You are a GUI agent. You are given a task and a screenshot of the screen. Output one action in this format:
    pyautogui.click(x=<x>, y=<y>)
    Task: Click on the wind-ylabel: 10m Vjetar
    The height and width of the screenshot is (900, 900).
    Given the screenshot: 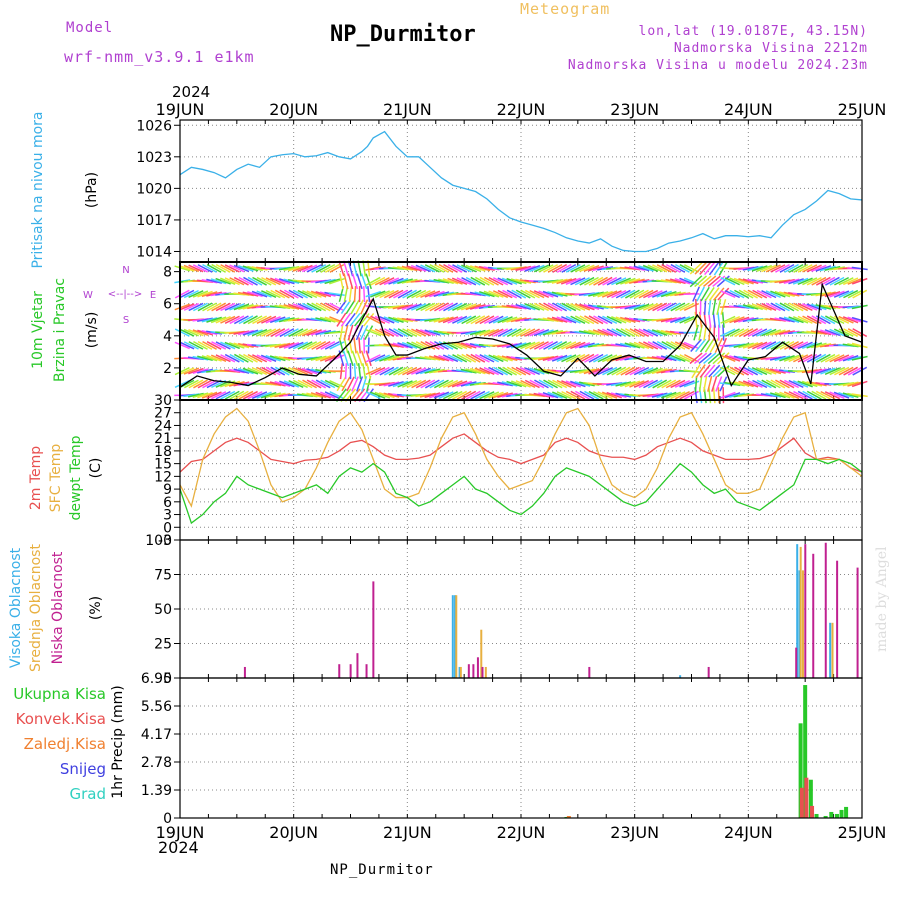 What is the action you would take?
    pyautogui.click(x=38, y=330)
    